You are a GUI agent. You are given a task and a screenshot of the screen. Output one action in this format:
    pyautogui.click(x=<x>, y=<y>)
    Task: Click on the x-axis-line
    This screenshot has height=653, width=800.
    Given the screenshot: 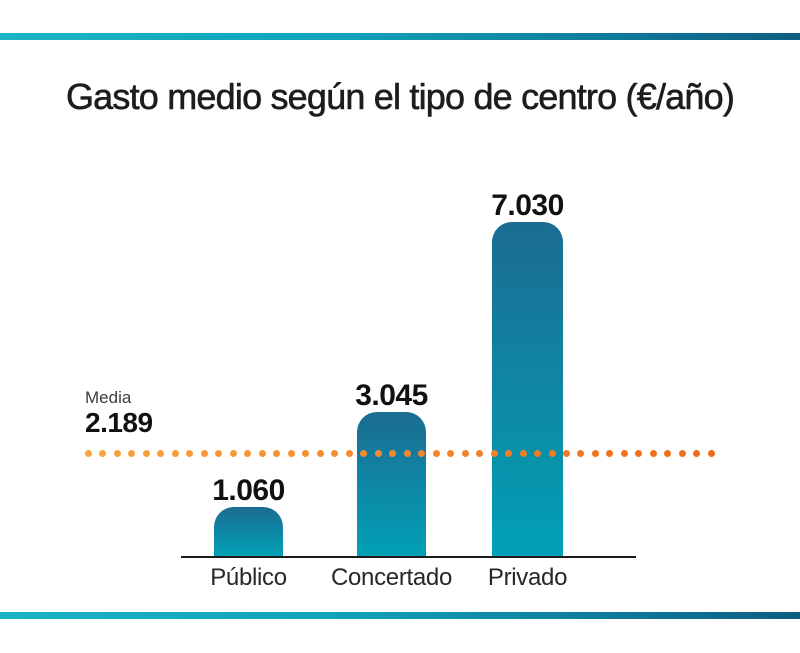 What is the action you would take?
    pyautogui.click(x=408, y=557)
    